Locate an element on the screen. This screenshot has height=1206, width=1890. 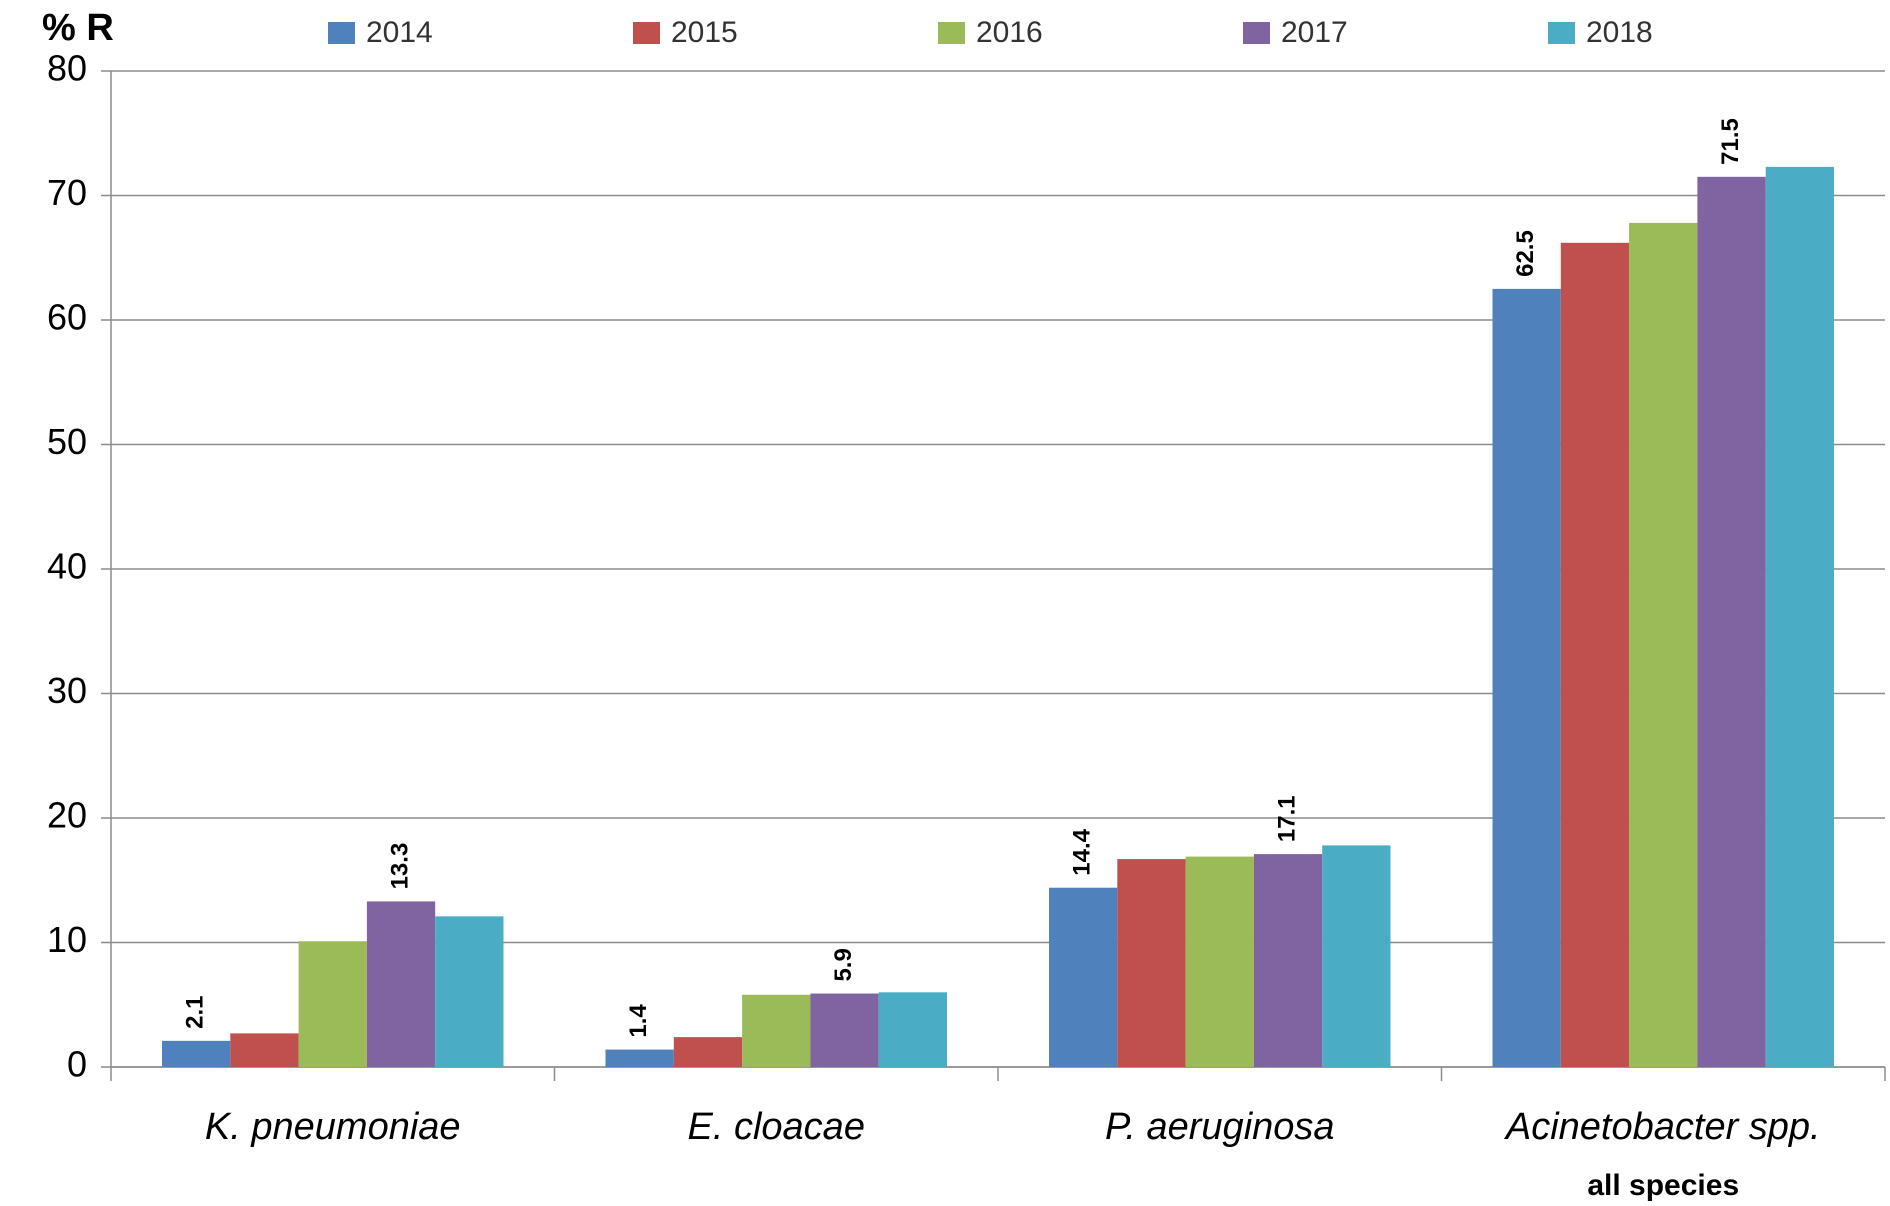
legend-label: 2015 is located at coordinates (704, 32).